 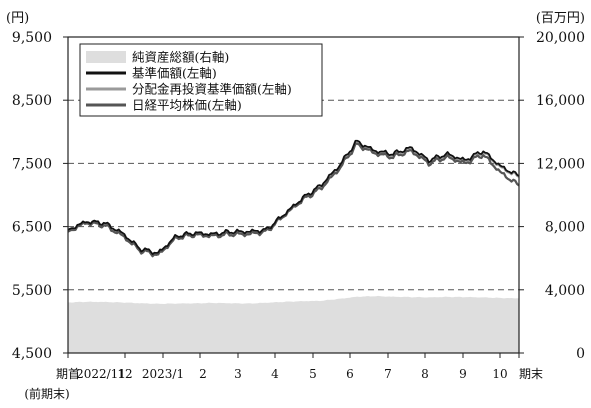 What do you see at coordinates (203, 374) in the screenshot?
I see `x-tick-label: 2` at bounding box center [203, 374].